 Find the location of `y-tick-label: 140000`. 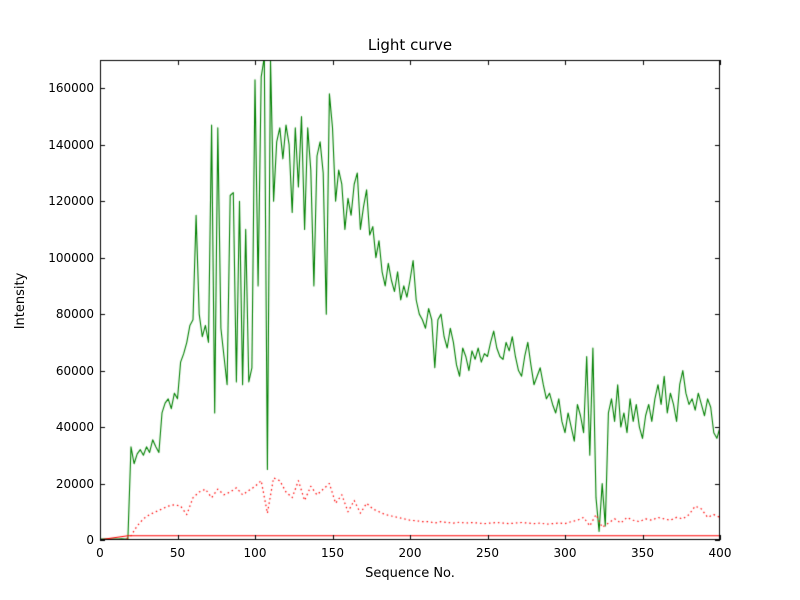

y-tick-label: 140000 is located at coordinates (71, 144).